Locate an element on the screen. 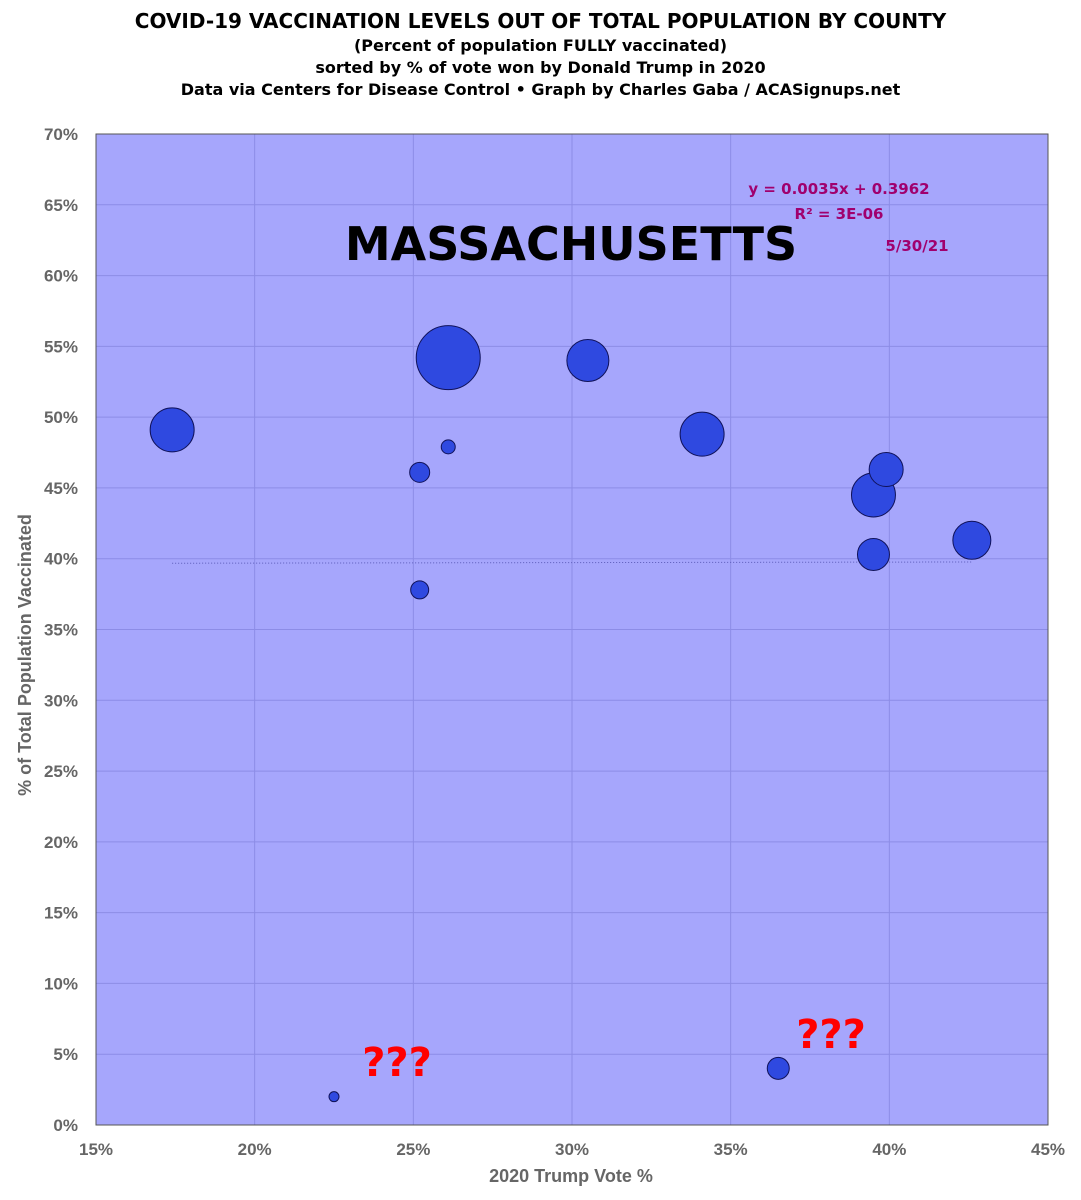 The image size is (1081, 1200). x-axis-ticks: 15% 20% 25% 30% 35% 40% 45% is located at coordinates (572, 1149).